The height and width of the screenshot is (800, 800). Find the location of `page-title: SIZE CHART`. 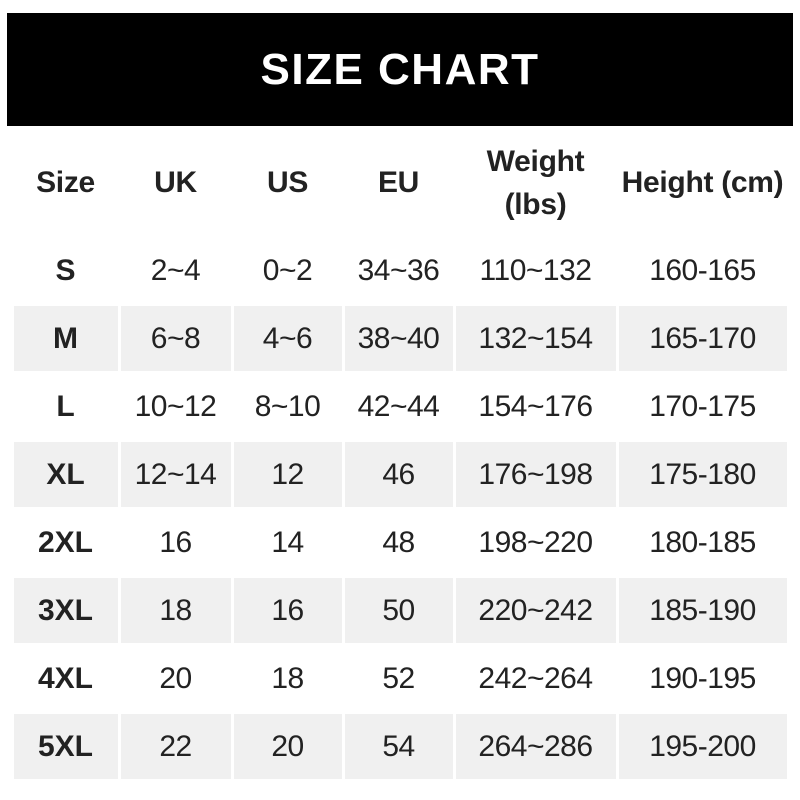

page-title: SIZE CHART is located at coordinates (400, 69).